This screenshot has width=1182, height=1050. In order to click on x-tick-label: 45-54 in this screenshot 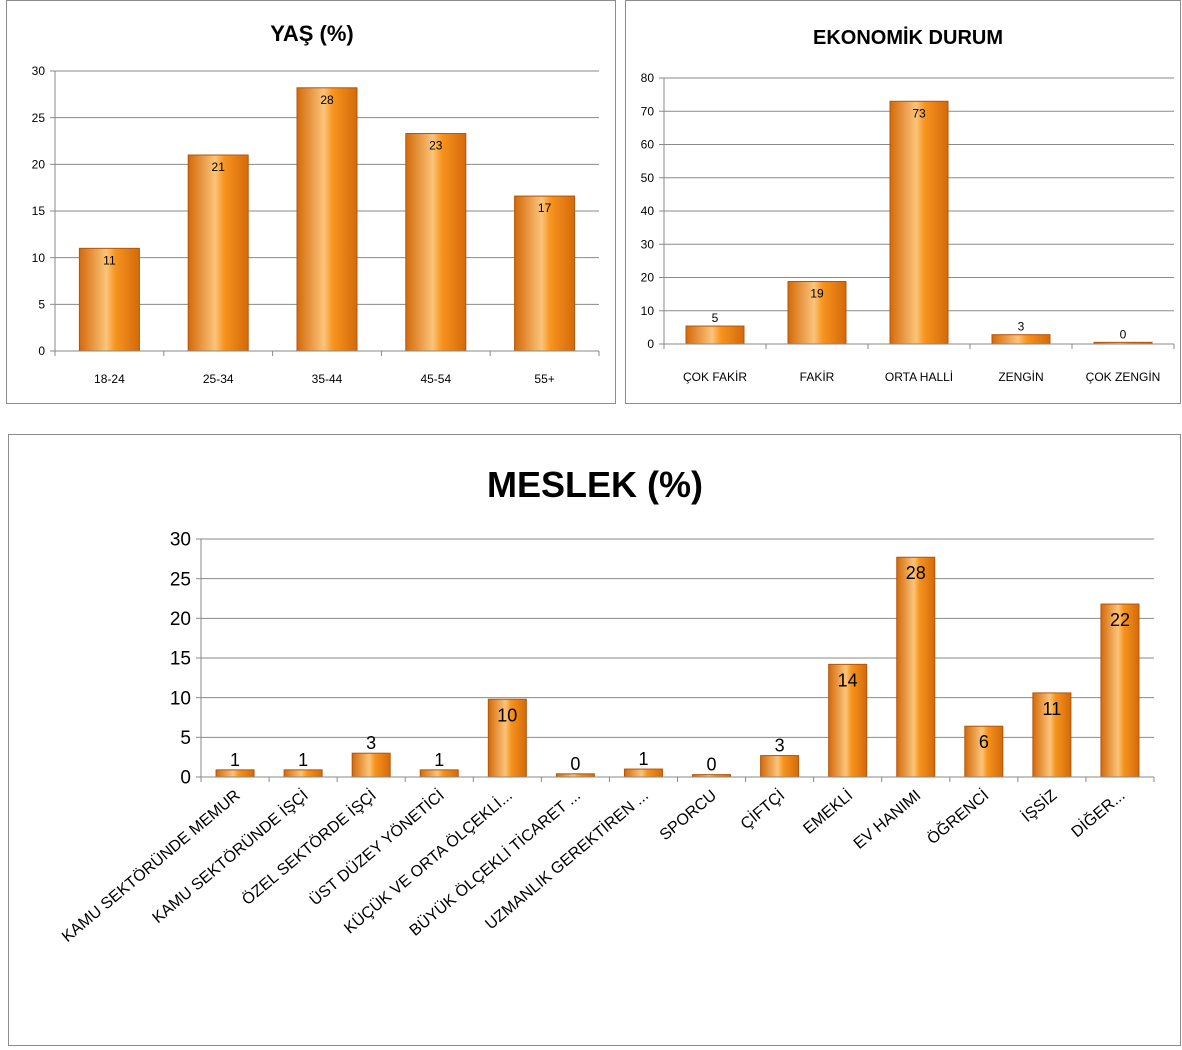, I will do `click(435, 379)`.